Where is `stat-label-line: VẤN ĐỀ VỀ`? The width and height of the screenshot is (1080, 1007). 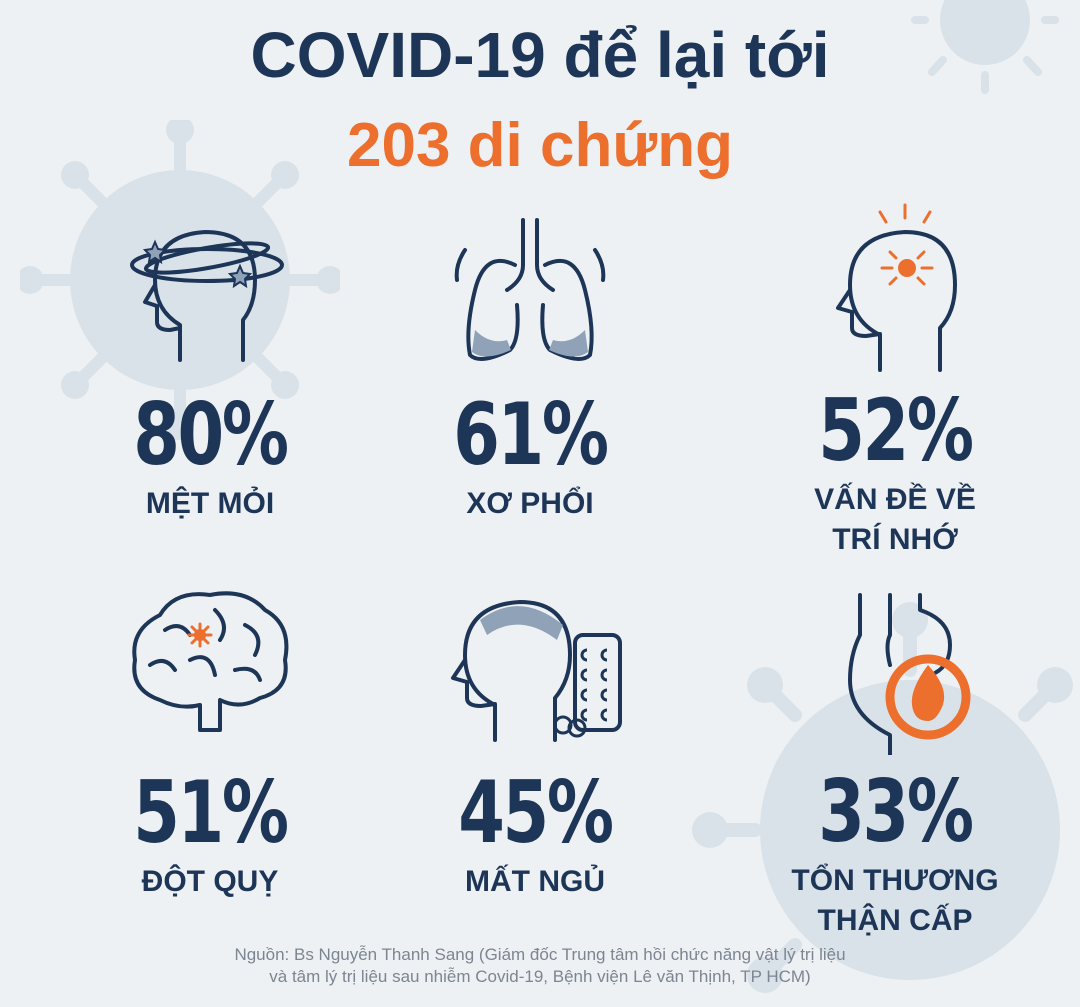 stat-label-line: VẤN ĐỀ VỀ is located at coordinates (895, 499).